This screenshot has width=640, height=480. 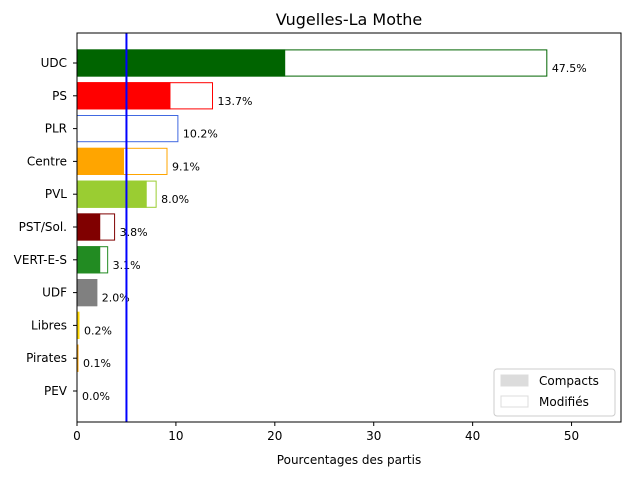 What do you see at coordinates (569, 381) in the screenshot?
I see `legend-label: Compacts` at bounding box center [569, 381].